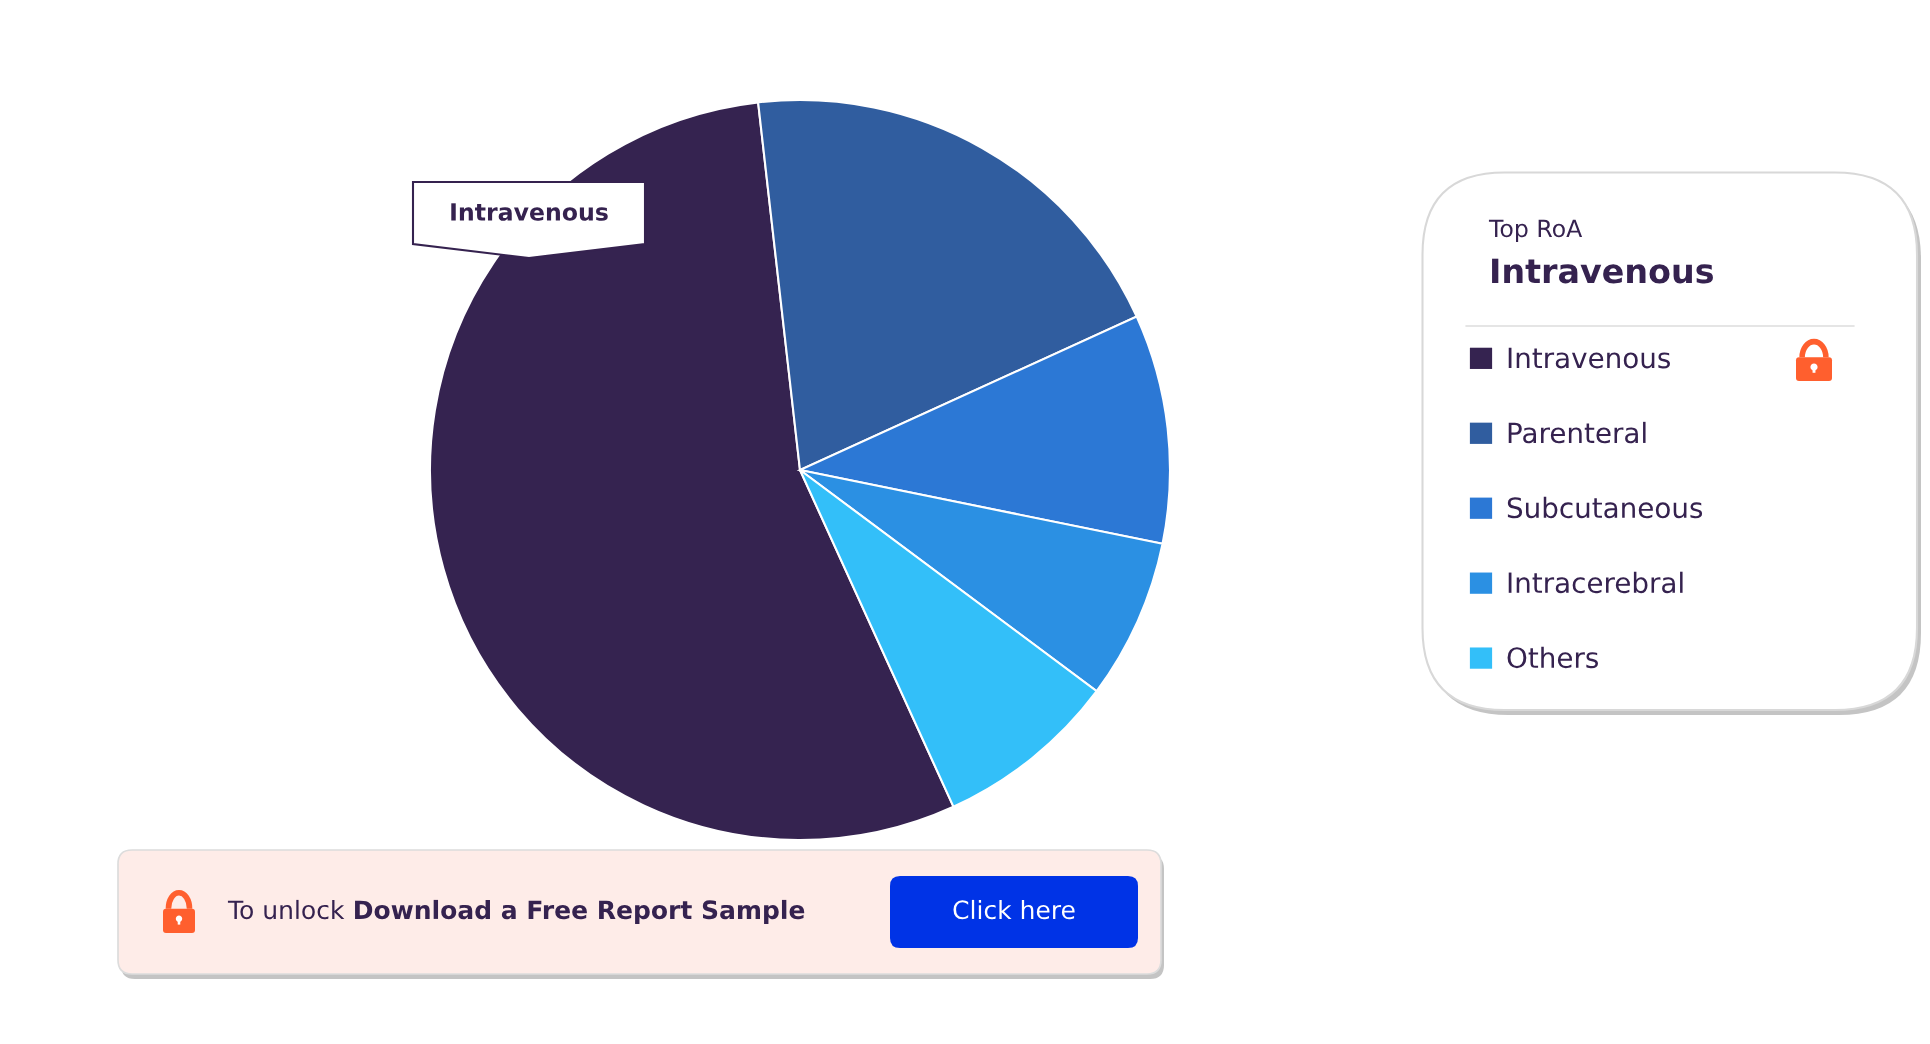 The width and height of the screenshot is (1930, 1044). What do you see at coordinates (1589, 358) in the screenshot?
I see `legend-label: Intravenous` at bounding box center [1589, 358].